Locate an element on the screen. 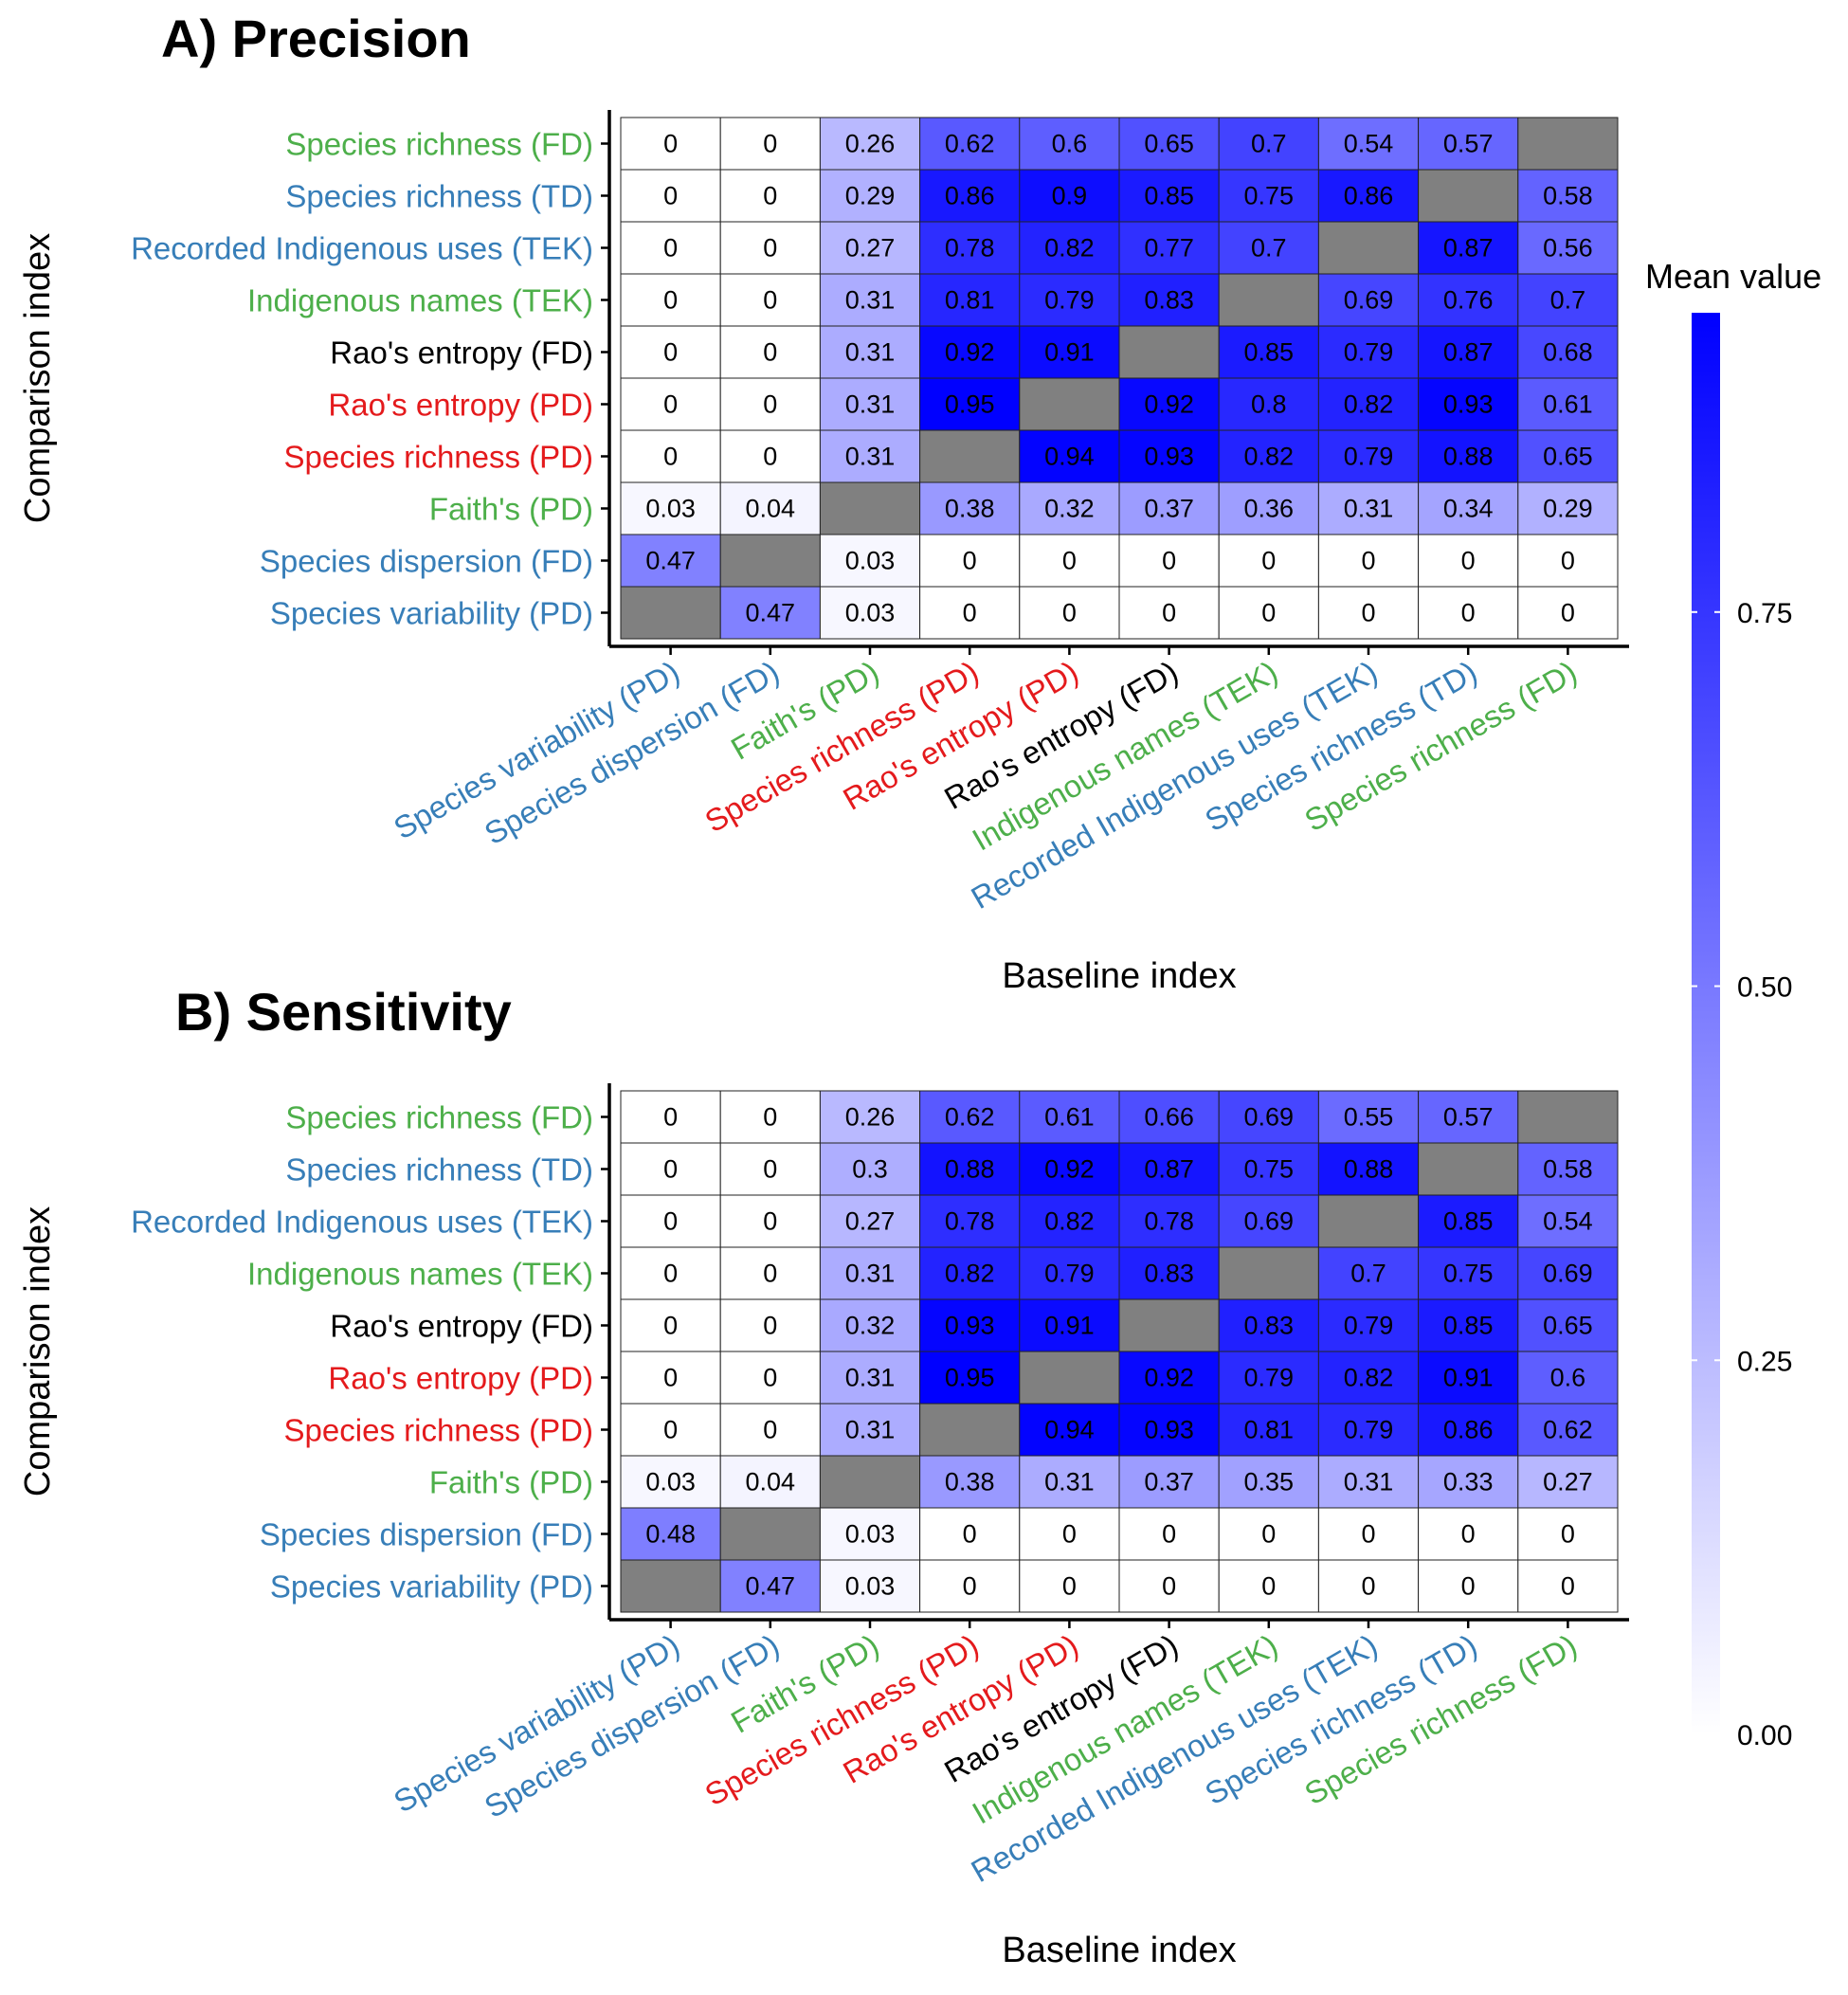 The width and height of the screenshot is (1848, 1995). cell-value-label: 0.7 is located at coordinates (1368, 1274).